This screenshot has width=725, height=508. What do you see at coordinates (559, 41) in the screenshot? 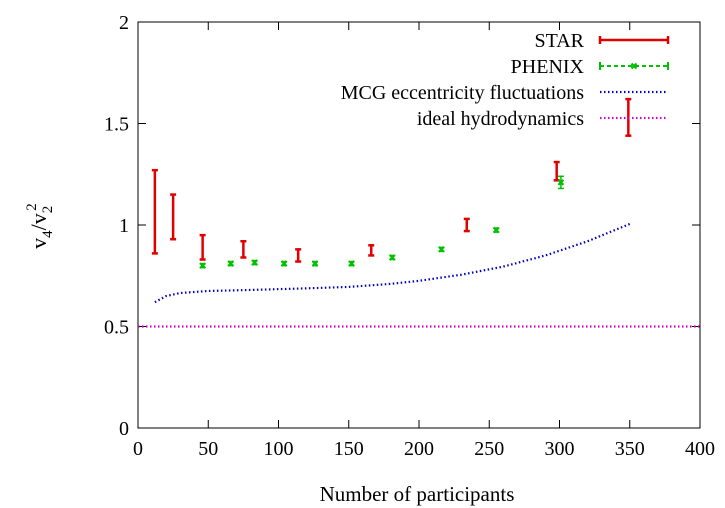
I see `legend-label: STAR` at bounding box center [559, 41].